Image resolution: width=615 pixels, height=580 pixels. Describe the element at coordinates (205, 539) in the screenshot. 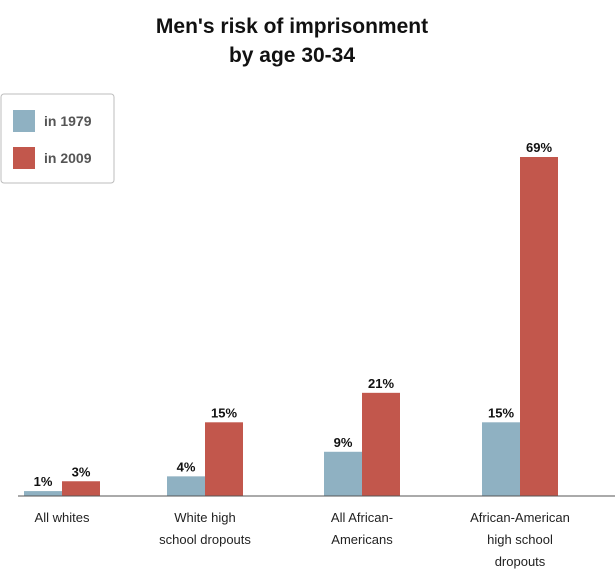

I see `category-label-1-line-1: school dropouts` at that location.